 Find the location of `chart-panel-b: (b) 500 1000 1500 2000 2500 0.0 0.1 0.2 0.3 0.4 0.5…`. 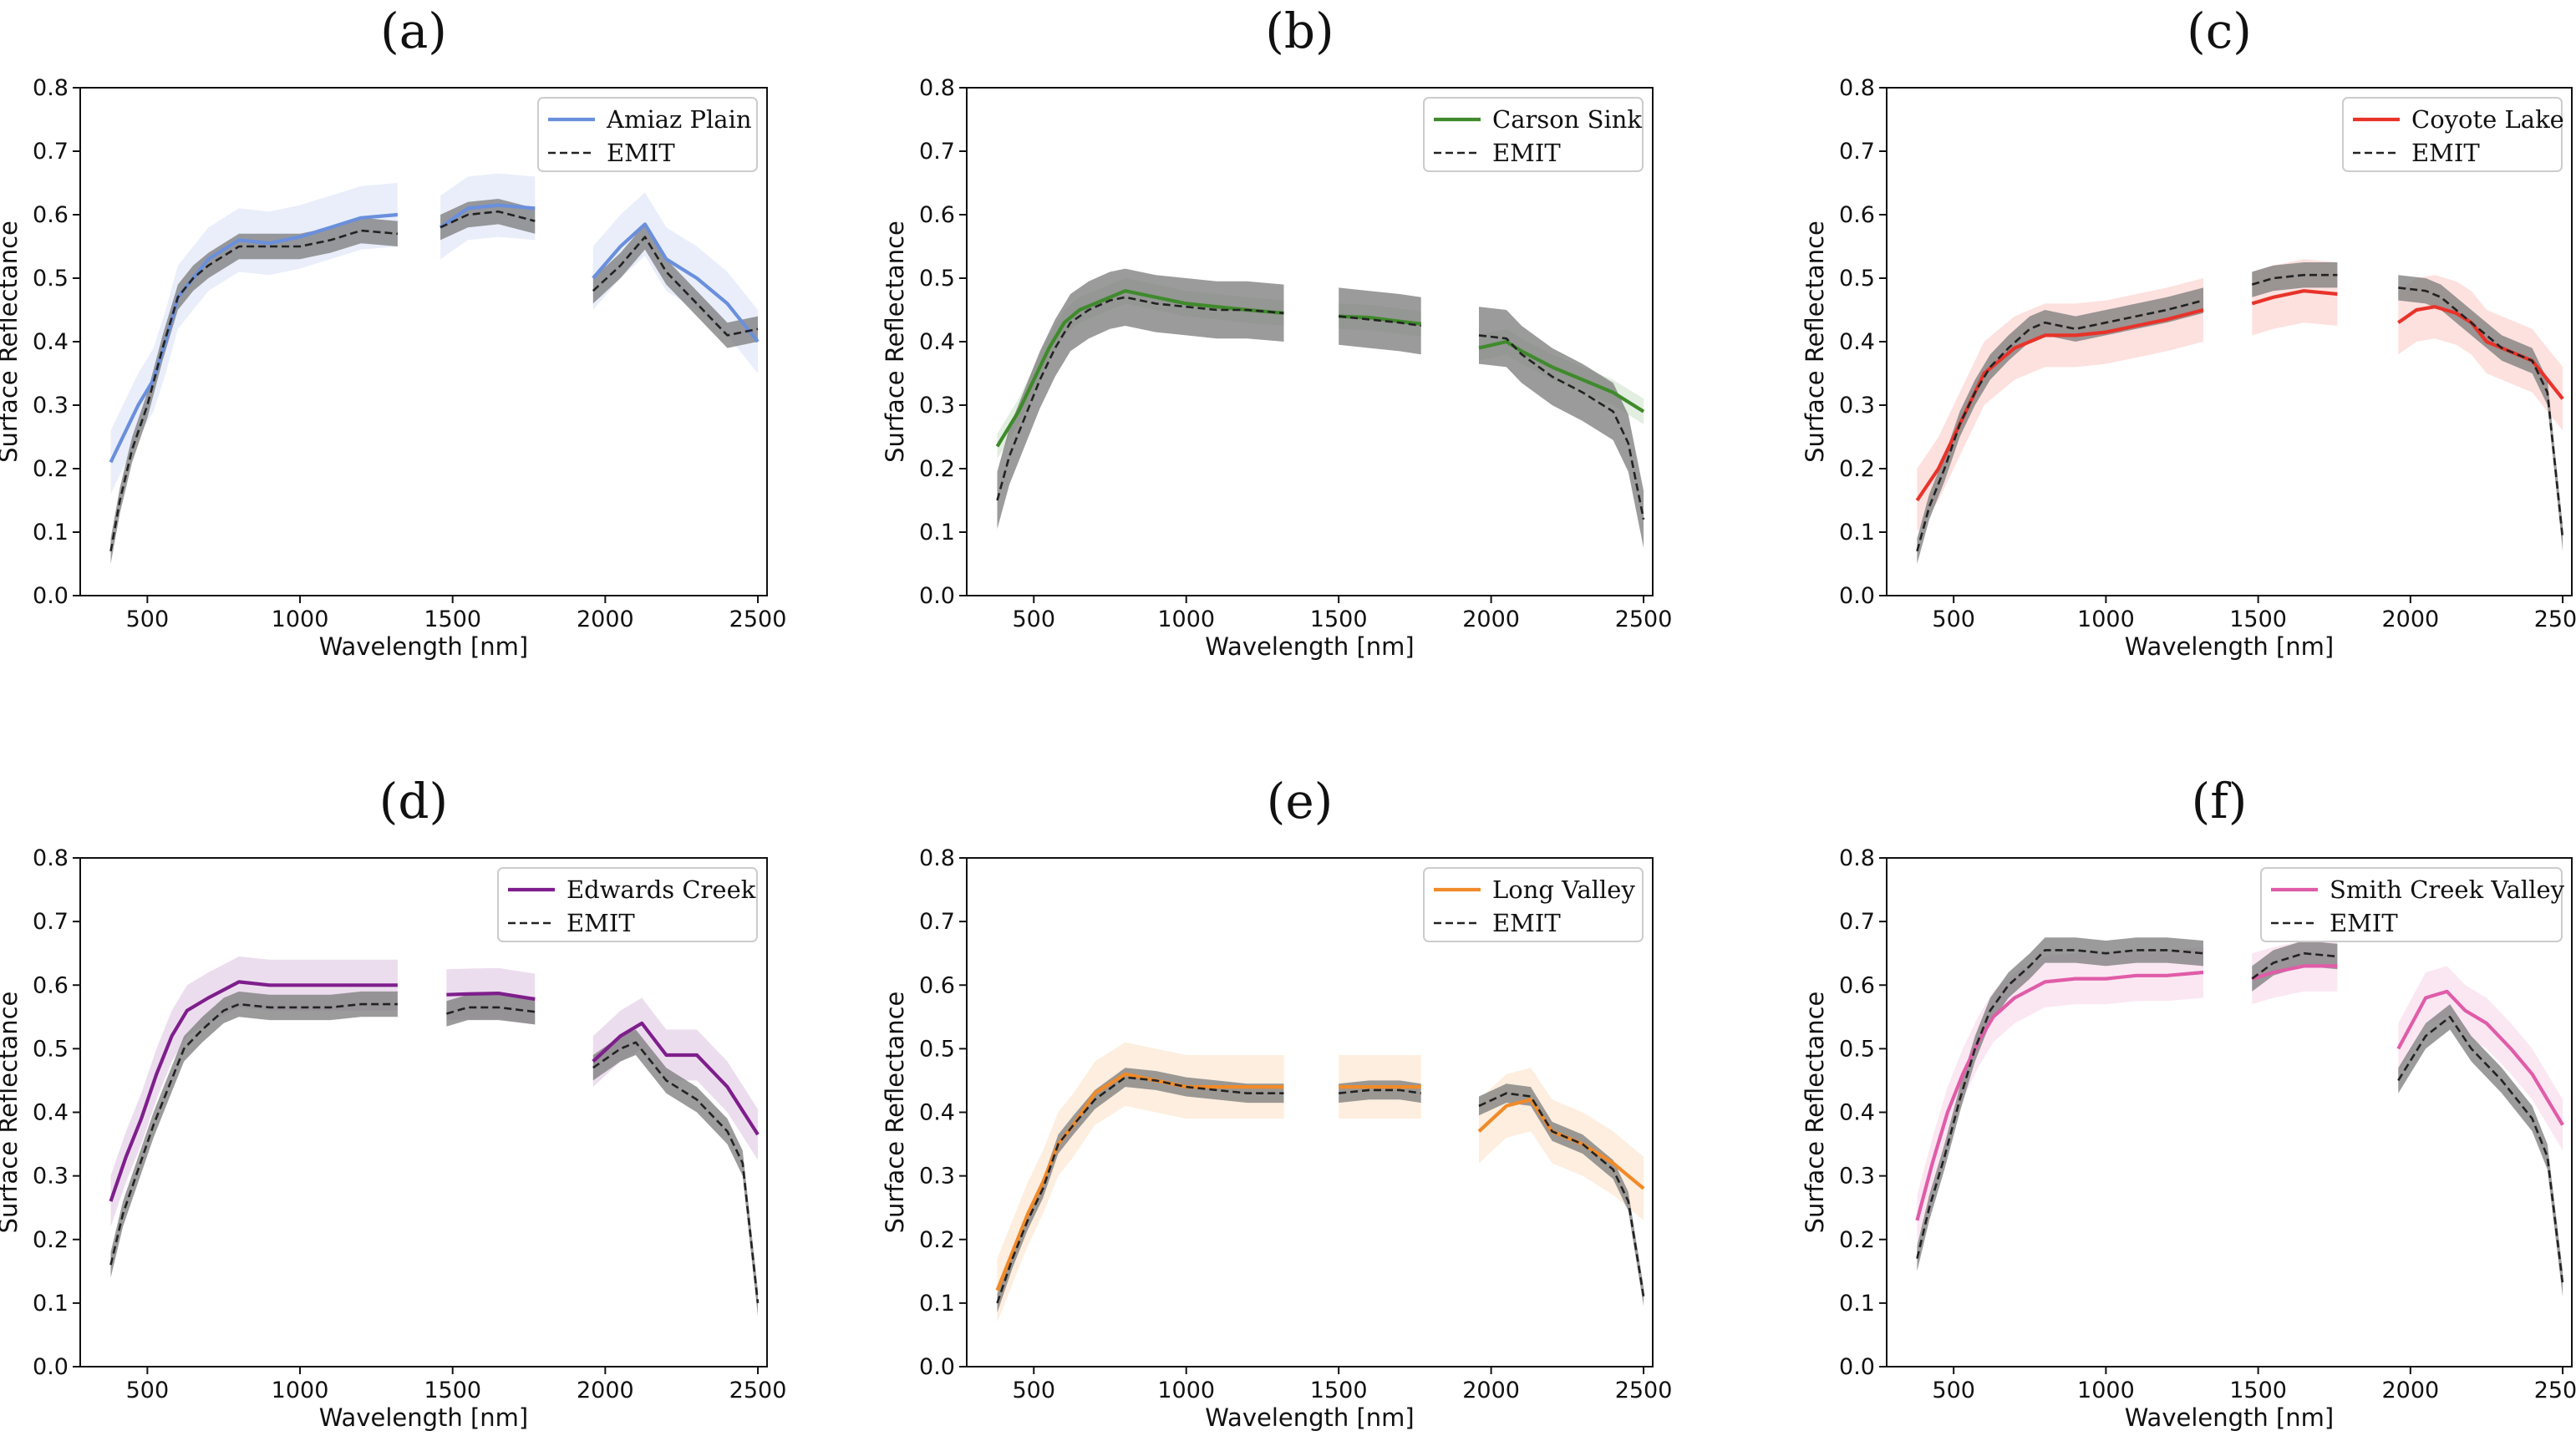

chart-panel-b: (b) 500 1000 1500 2000 2500 0.0 0.1 0.2 0.3 0.4 0.5… is located at coordinates (1276, 332).